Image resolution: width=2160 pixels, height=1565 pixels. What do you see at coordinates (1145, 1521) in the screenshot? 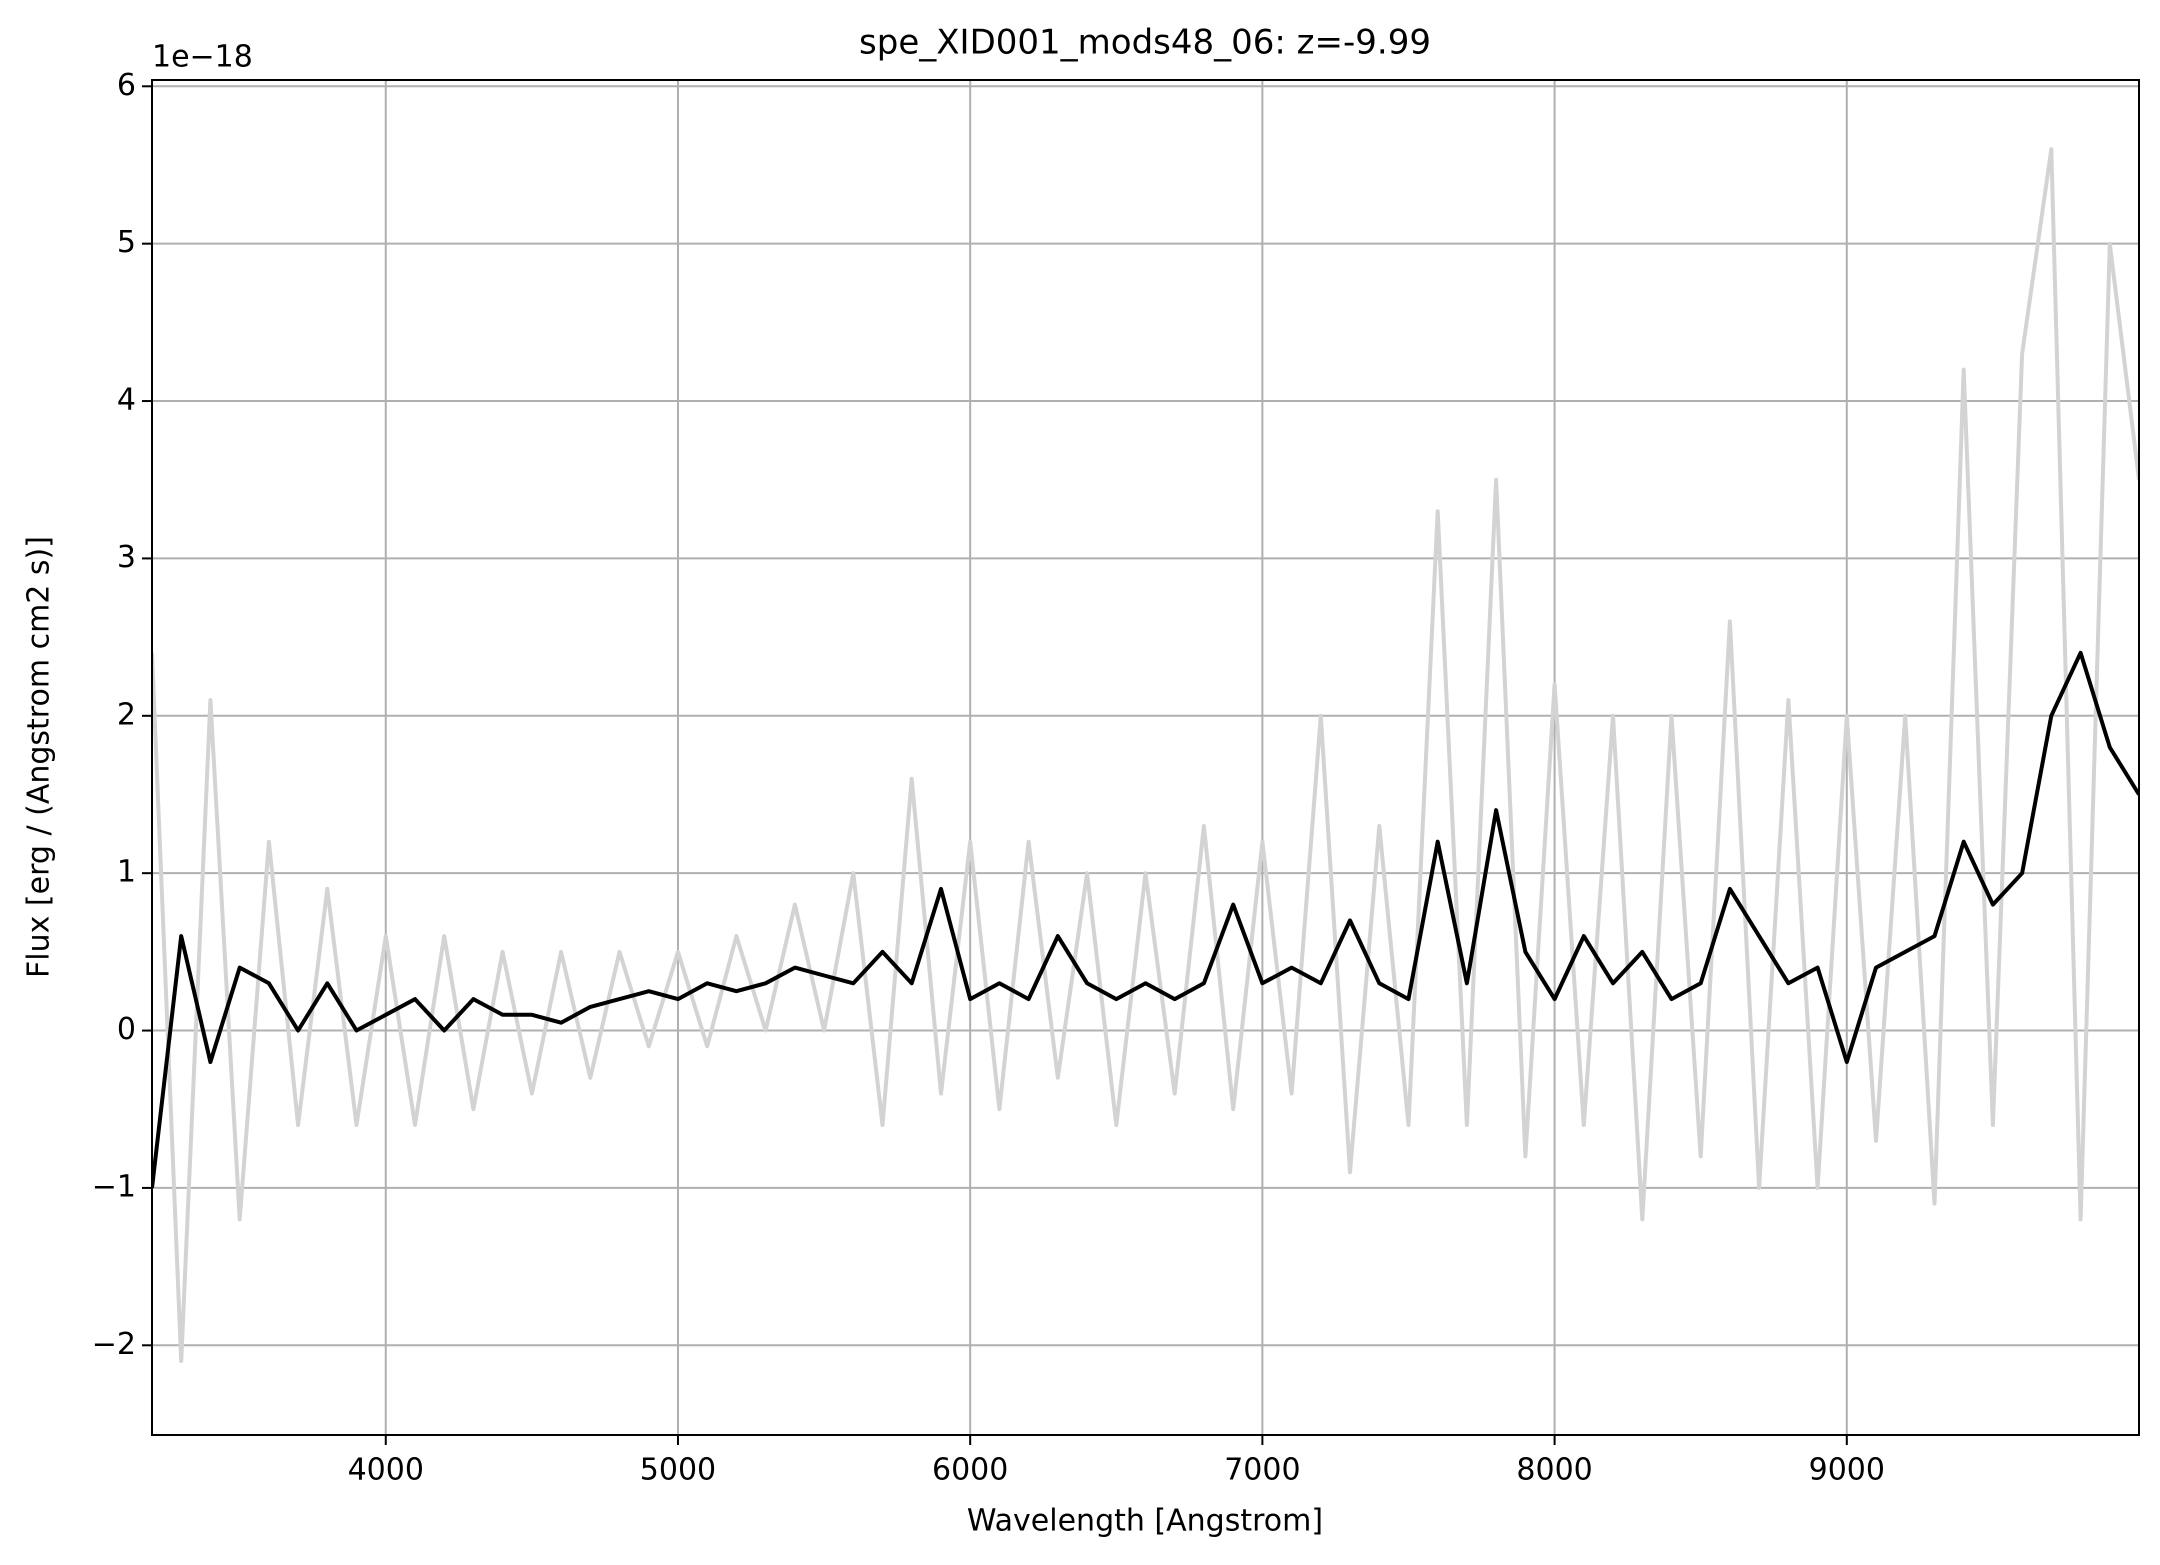
I see `x-axis-label: Wavelength [Angstrom]` at bounding box center [1145, 1521].